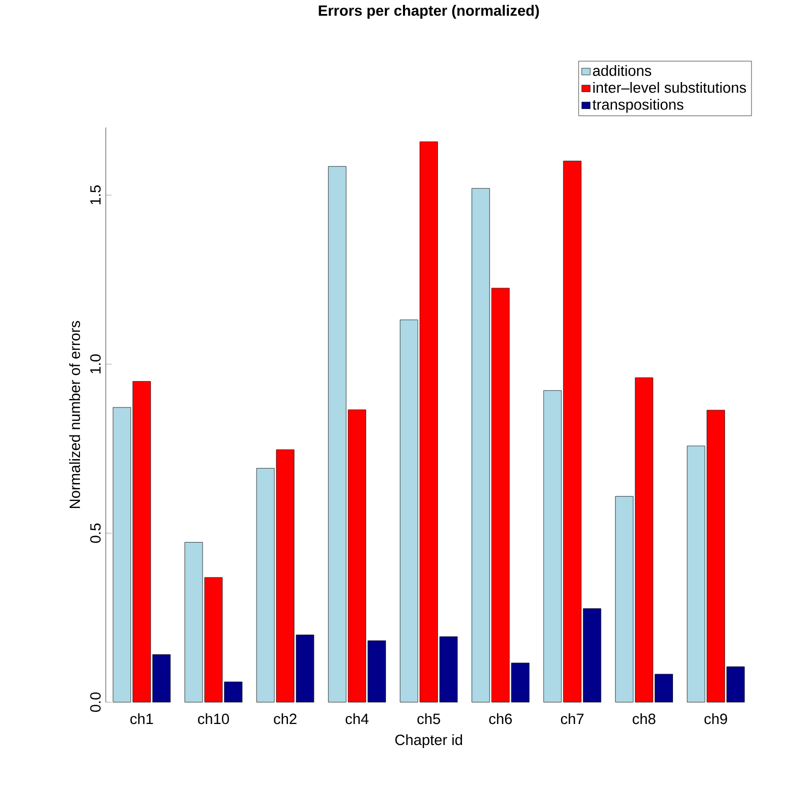  What do you see at coordinates (285, 718) in the screenshot?
I see `x-tick-label: ch2` at bounding box center [285, 718].